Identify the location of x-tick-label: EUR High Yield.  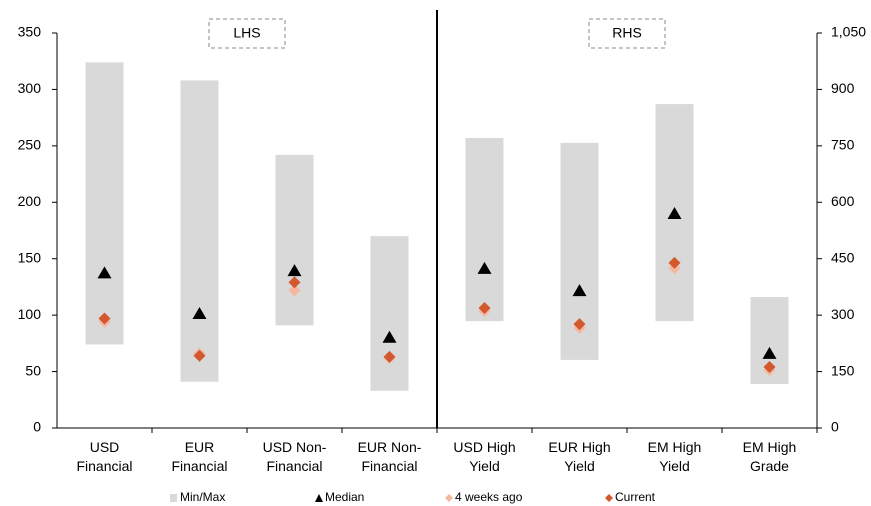
(579, 456).